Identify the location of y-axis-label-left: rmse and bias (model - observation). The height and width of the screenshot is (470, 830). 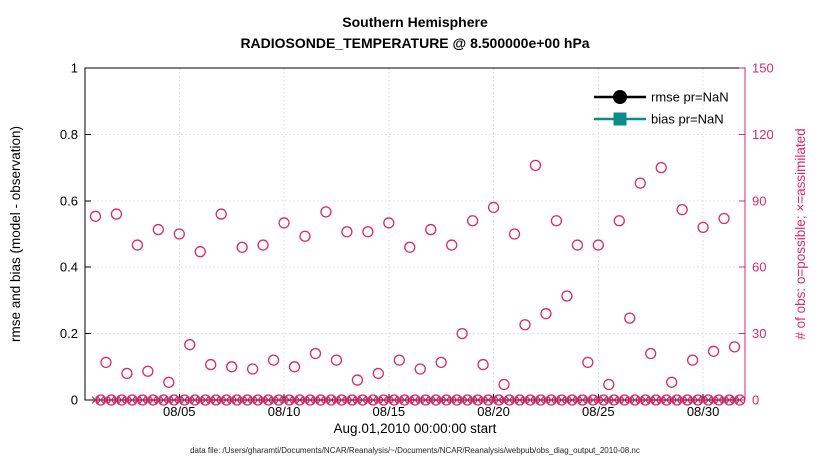
(15, 234).